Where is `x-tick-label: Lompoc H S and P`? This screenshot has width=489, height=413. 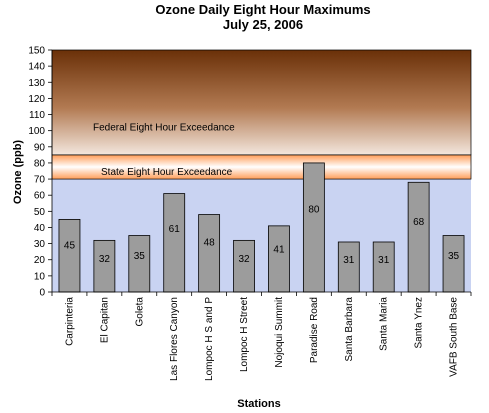
x-tick-label: Lompoc H S and P is located at coordinates (209, 339).